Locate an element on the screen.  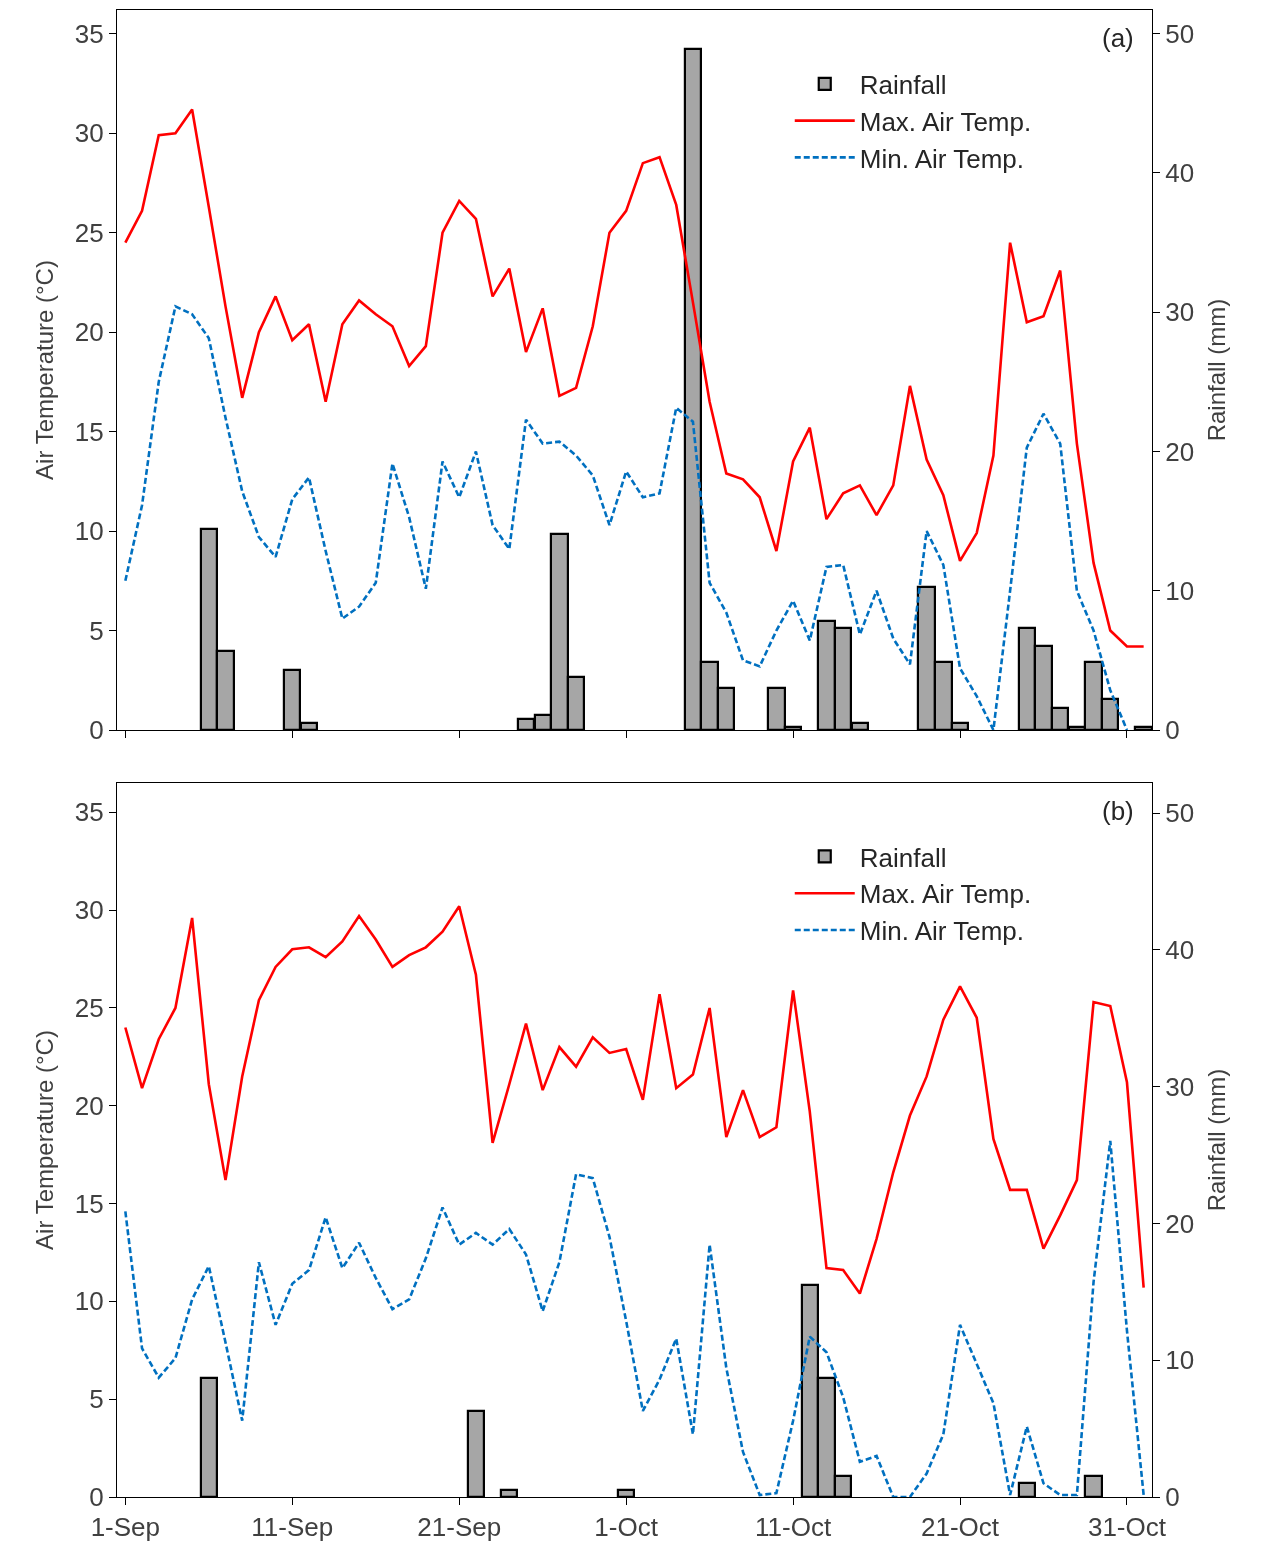
x-tick-label: 1-Sep is located at coordinates (125, 1527).